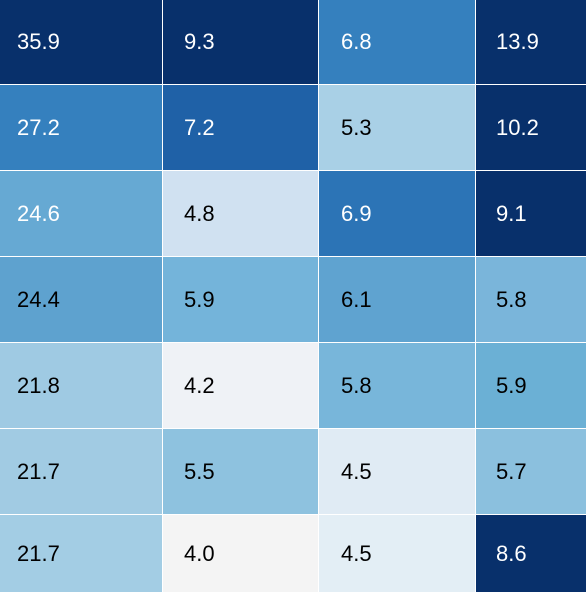 The width and height of the screenshot is (586, 592). What do you see at coordinates (81, 385) in the screenshot?
I see `heatmap-cell: 21.8` at bounding box center [81, 385].